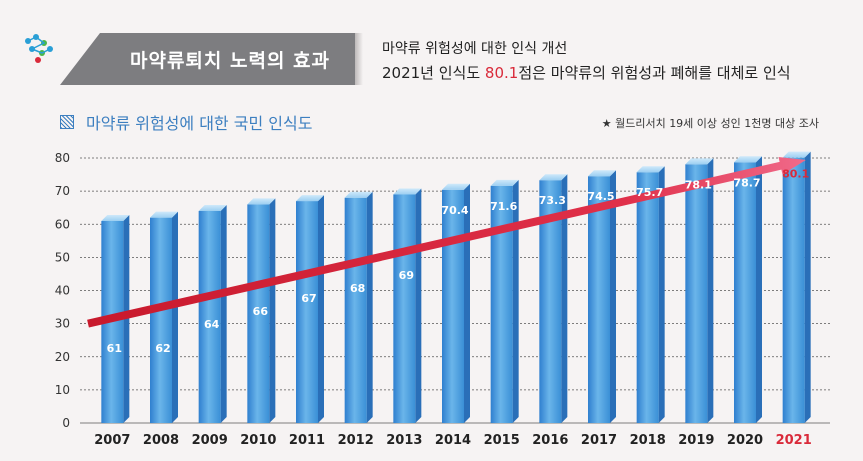  Describe the element at coordinates (696, 440) in the screenshot. I see `x-tick-label: 2019` at that location.